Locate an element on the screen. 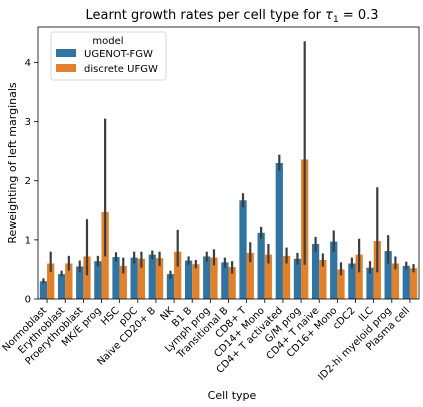 The width and height of the screenshot is (423, 407). bar-ugenot-fgw-lymph-prog is located at coordinates (207, 277).